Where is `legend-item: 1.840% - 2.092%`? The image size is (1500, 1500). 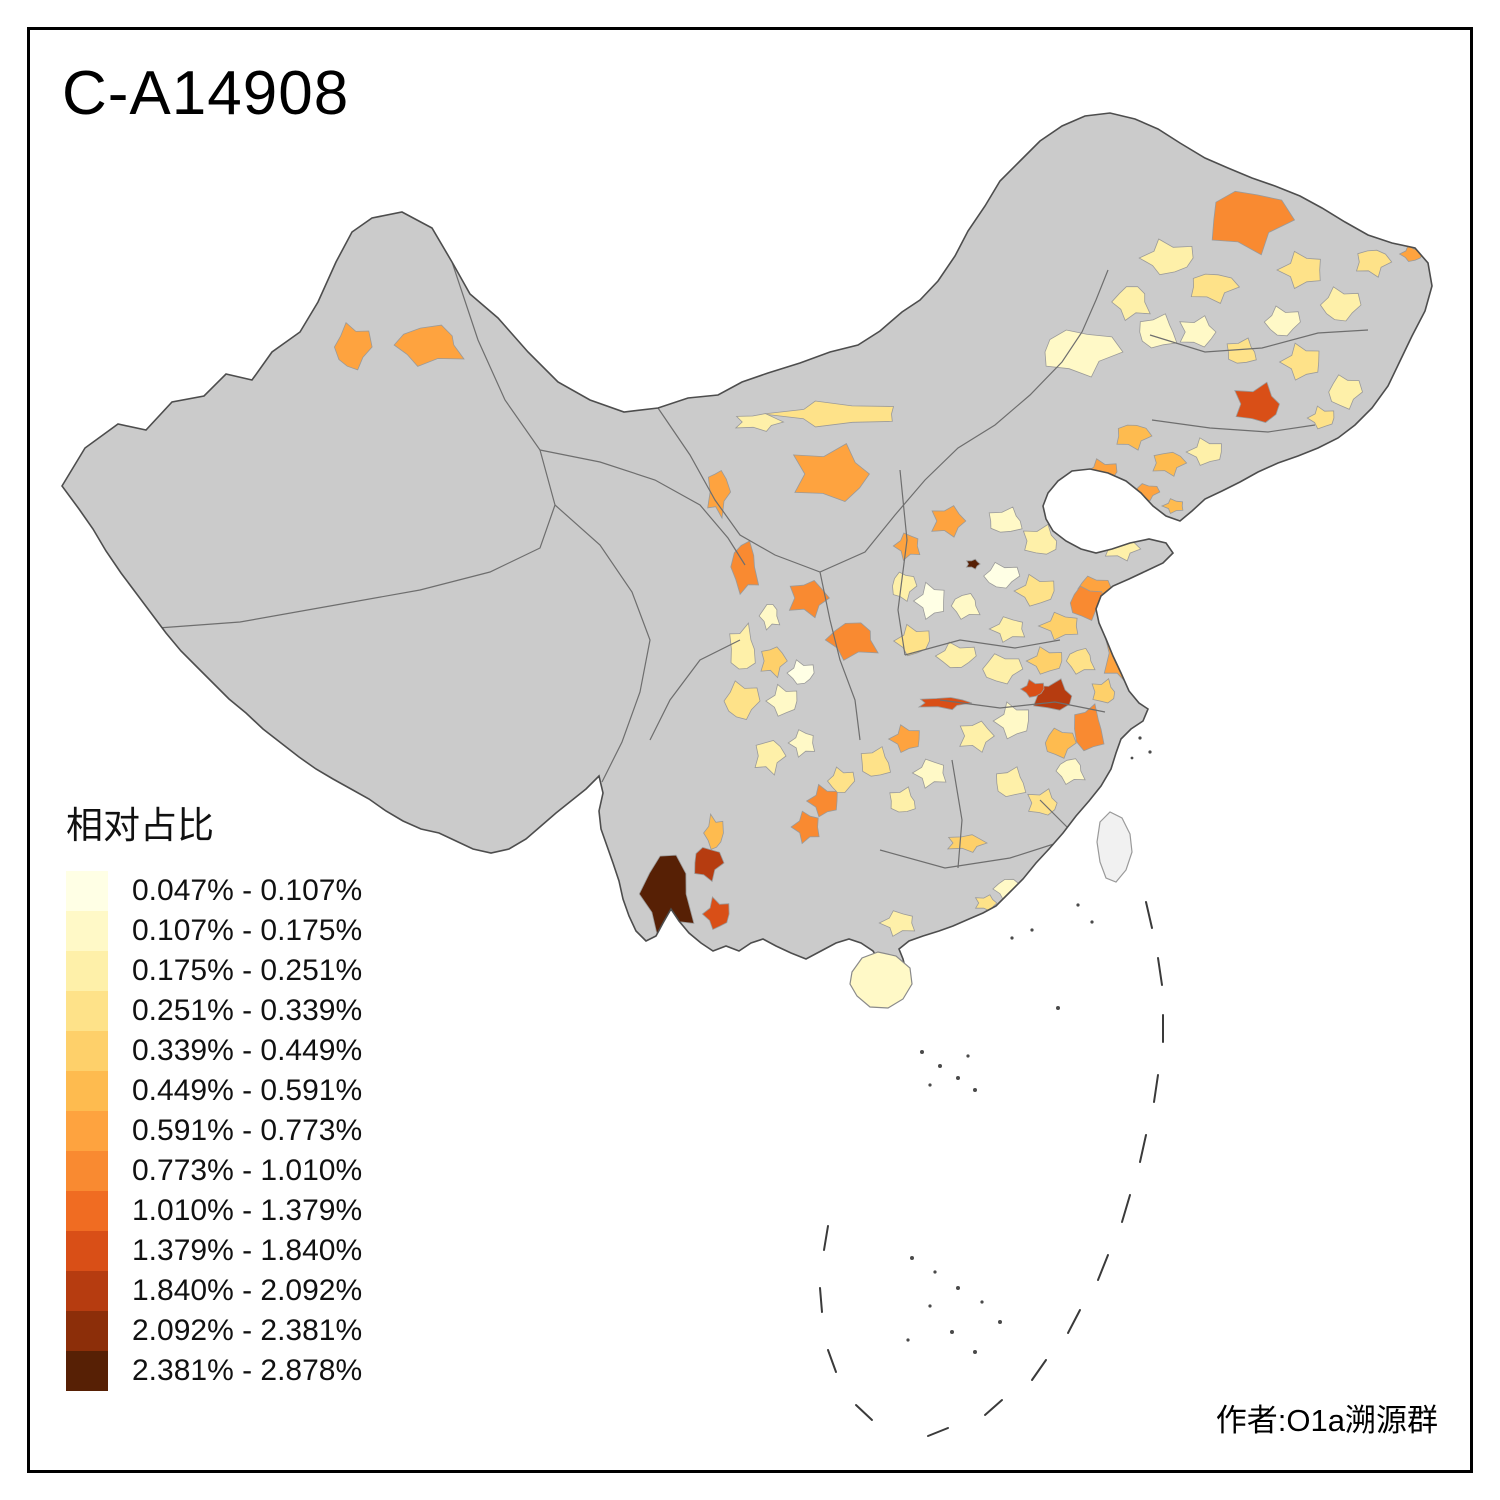 legend-item: 1.840% - 2.092% is located at coordinates (214, 1291).